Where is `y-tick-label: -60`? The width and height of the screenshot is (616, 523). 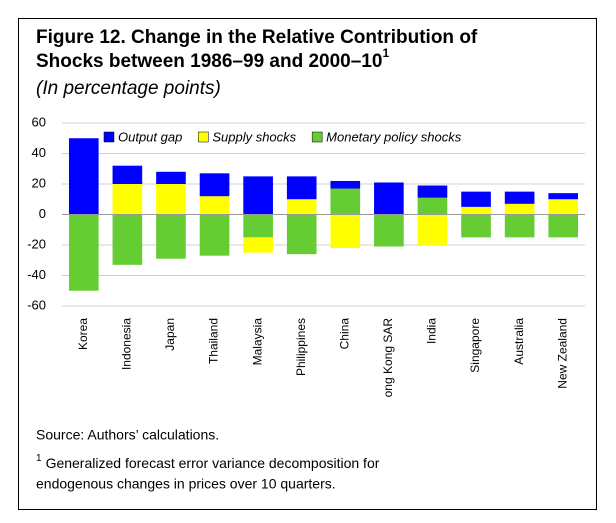 y-tick-label: -60 is located at coordinates (36, 304).